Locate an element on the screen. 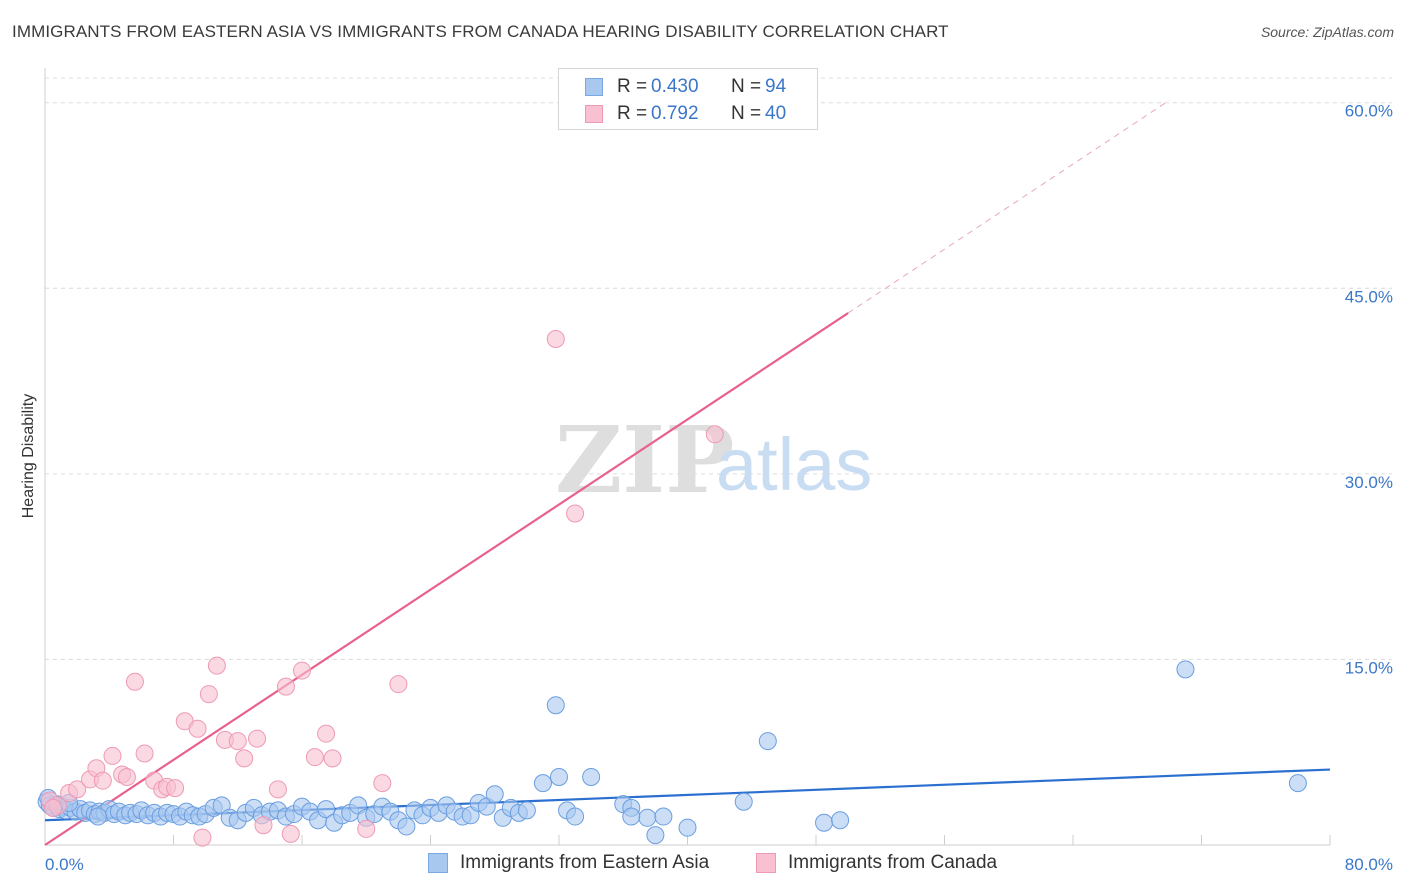 The height and width of the screenshot is (892, 1406). legend-n-value: 94 is located at coordinates (776, 86).